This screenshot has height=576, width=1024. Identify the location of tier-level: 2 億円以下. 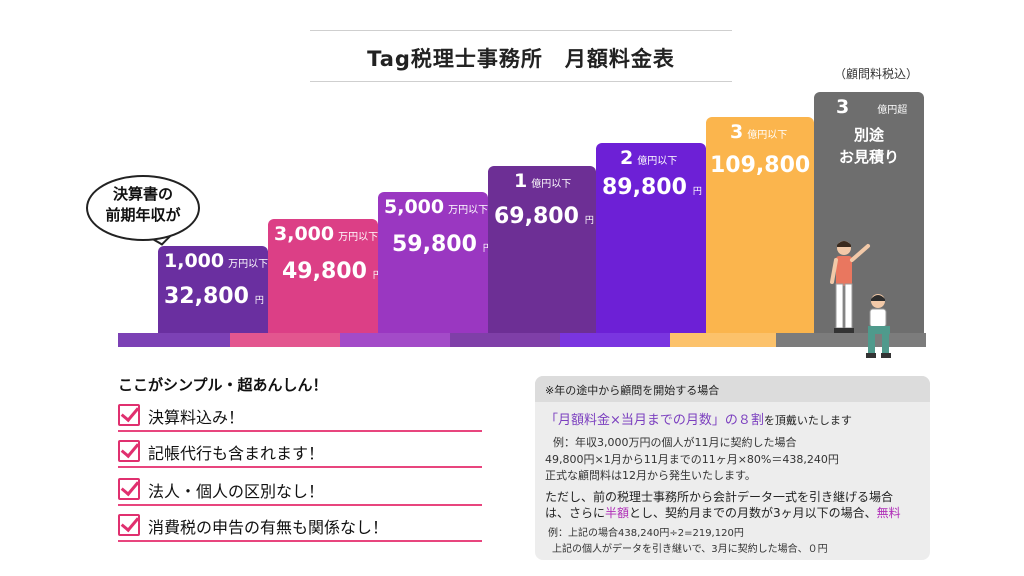
(649, 158).